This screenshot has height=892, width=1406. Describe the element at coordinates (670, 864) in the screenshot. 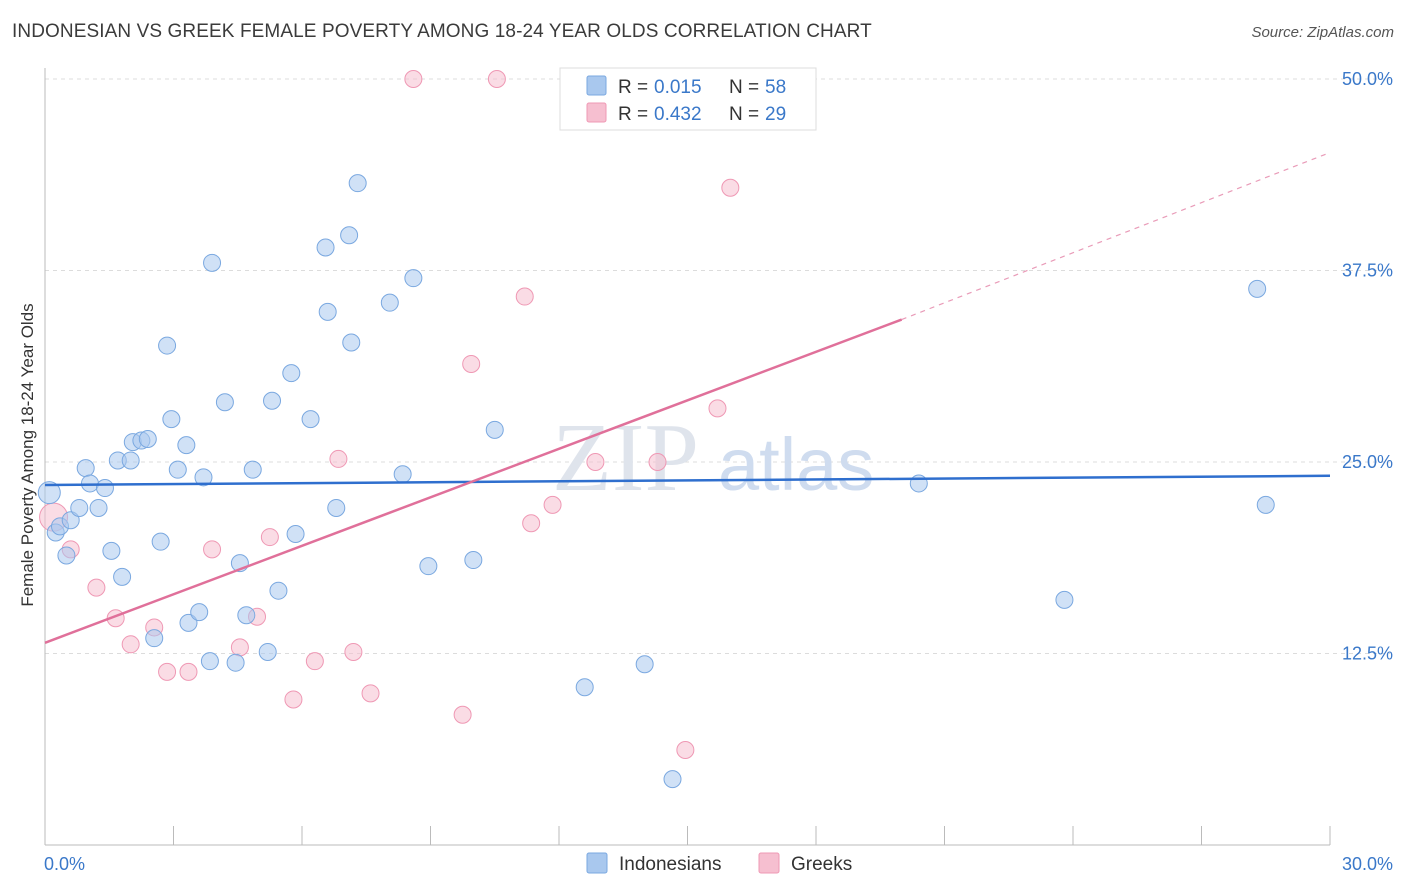

I see `legend-bottom-label-indonesians: Indonesians` at that location.